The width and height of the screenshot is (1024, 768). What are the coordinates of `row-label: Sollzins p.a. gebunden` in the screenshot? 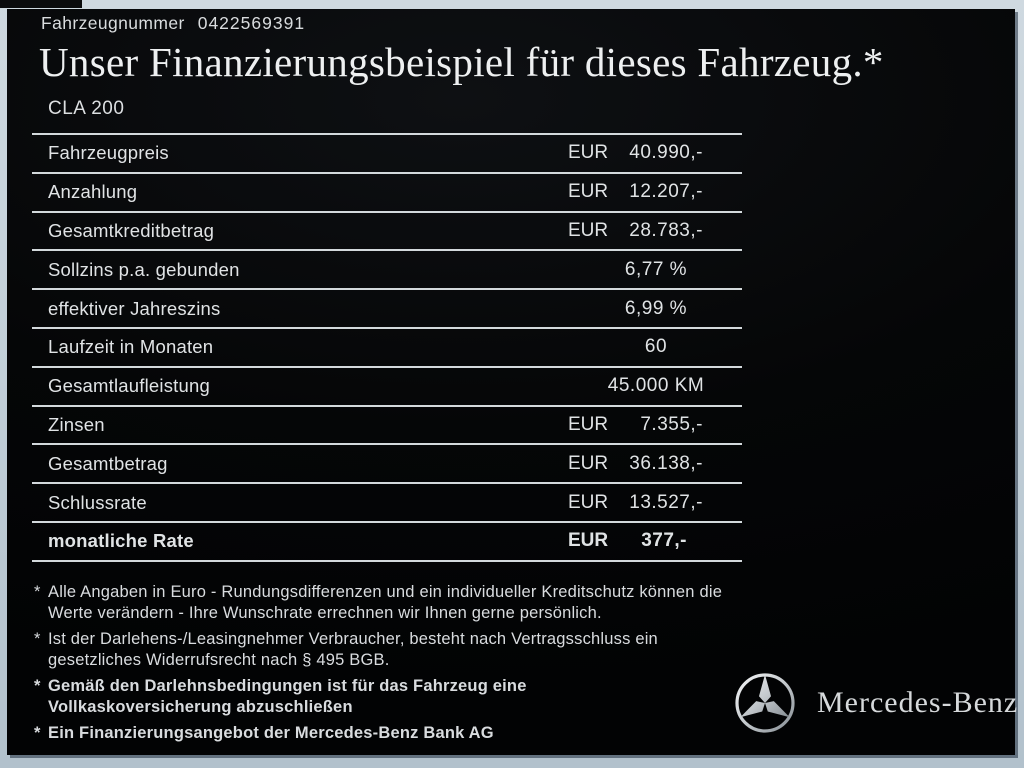 It's located at (144, 269).